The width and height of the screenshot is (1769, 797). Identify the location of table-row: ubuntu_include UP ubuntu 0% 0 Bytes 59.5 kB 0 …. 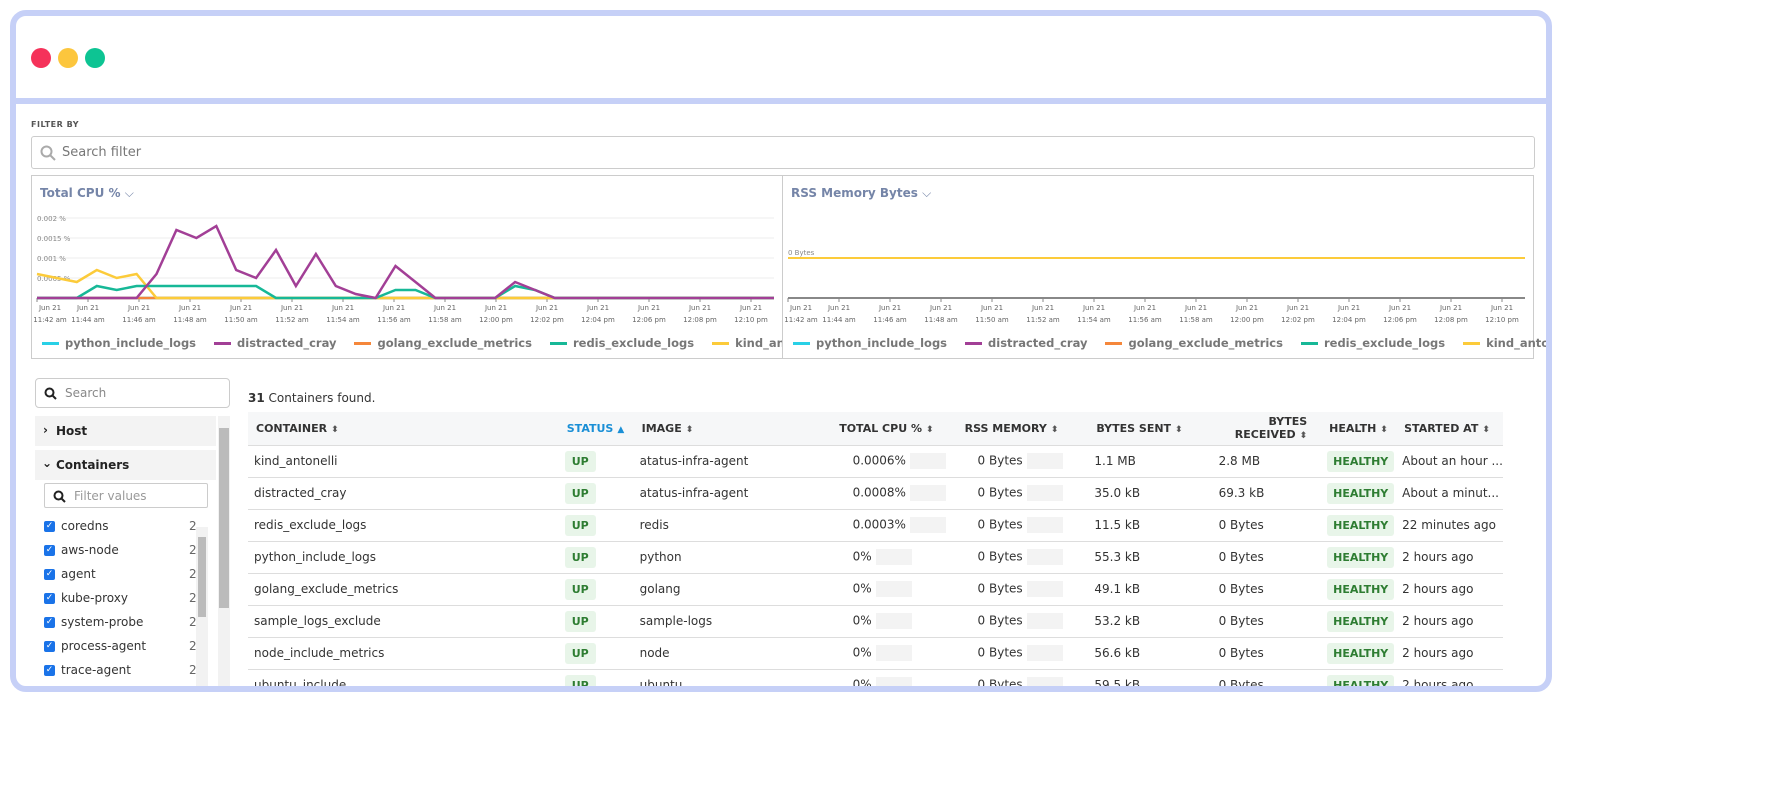
(875, 680).